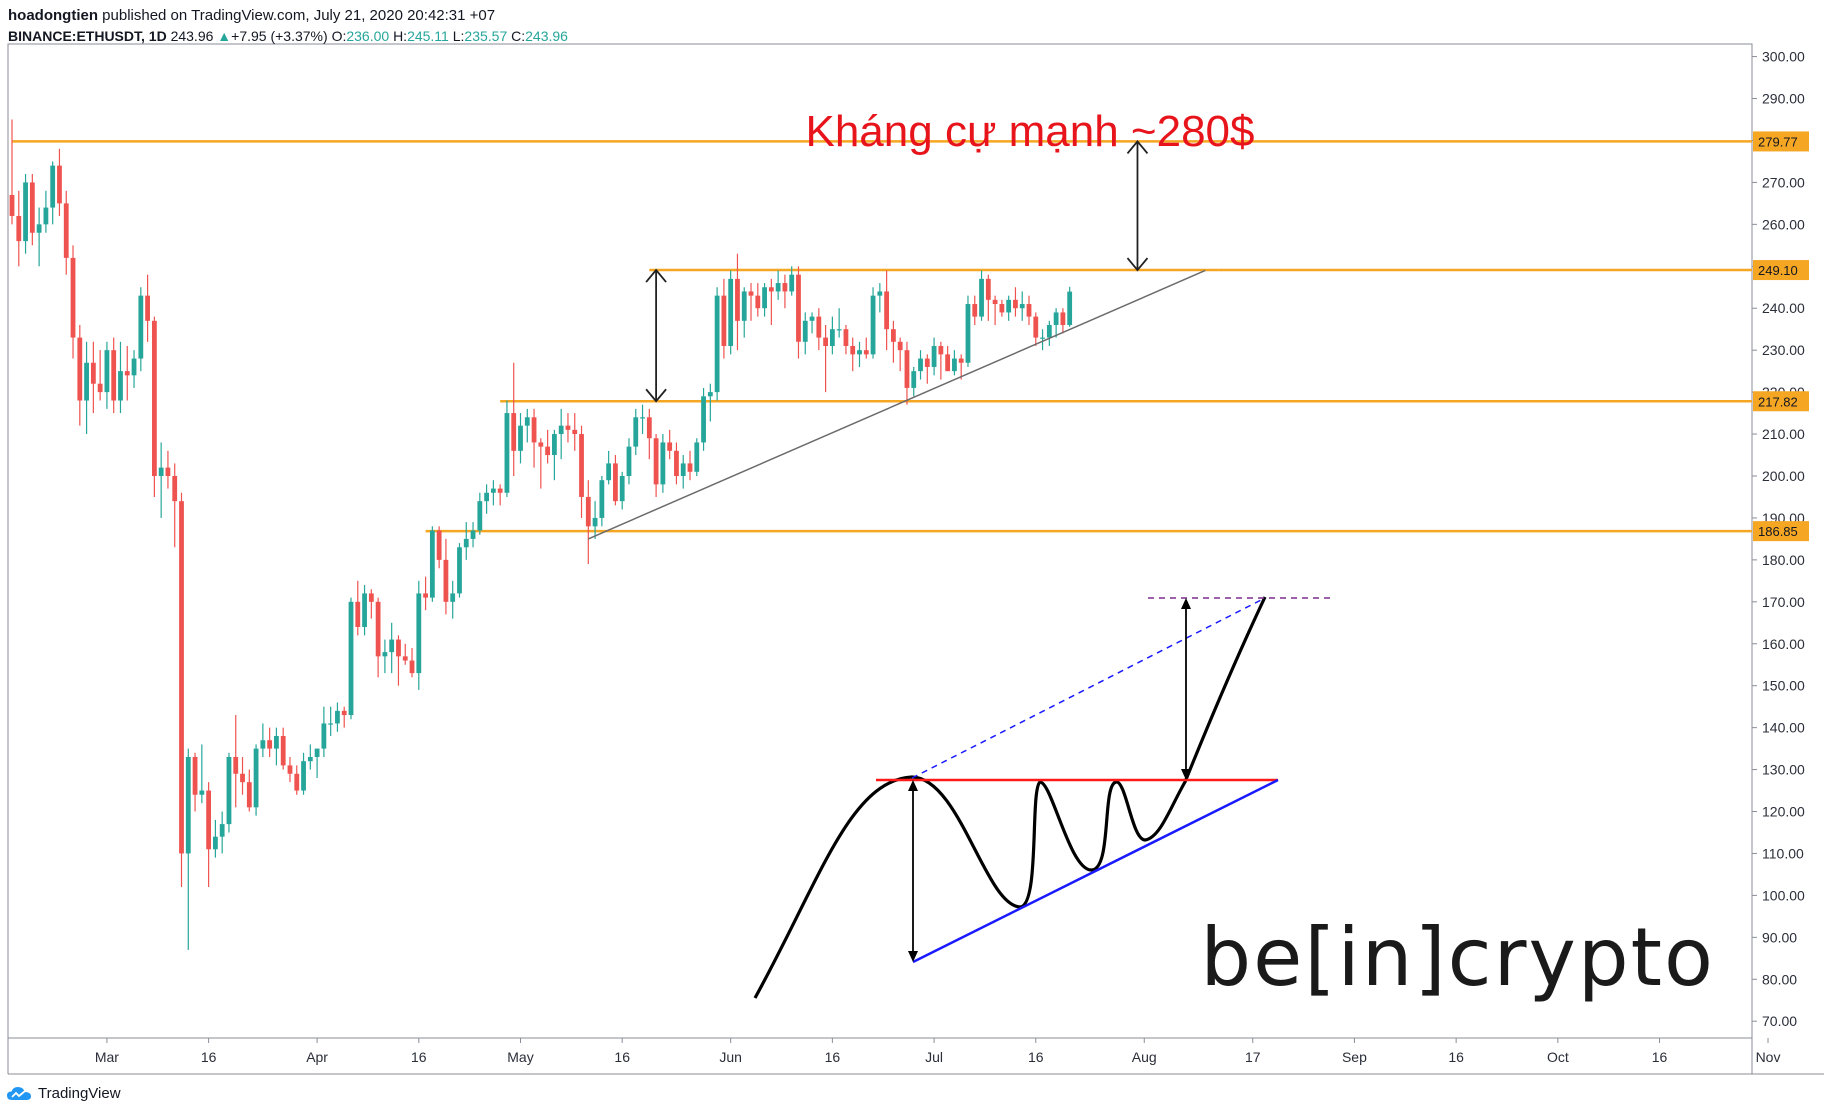 The width and height of the screenshot is (1824, 1117). Describe the element at coordinates (897, 404) in the screenshot. I see `ascending-trendline` at that location.